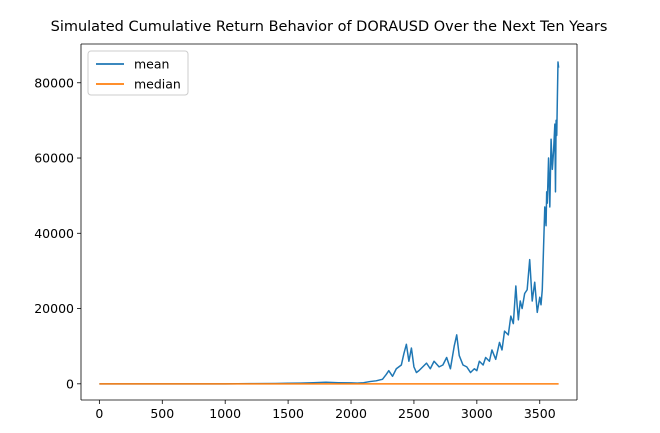 Image resolution: width=660 pixels, height=433 pixels. What do you see at coordinates (138, 73) in the screenshot?
I see `legend: mean median` at bounding box center [138, 73].